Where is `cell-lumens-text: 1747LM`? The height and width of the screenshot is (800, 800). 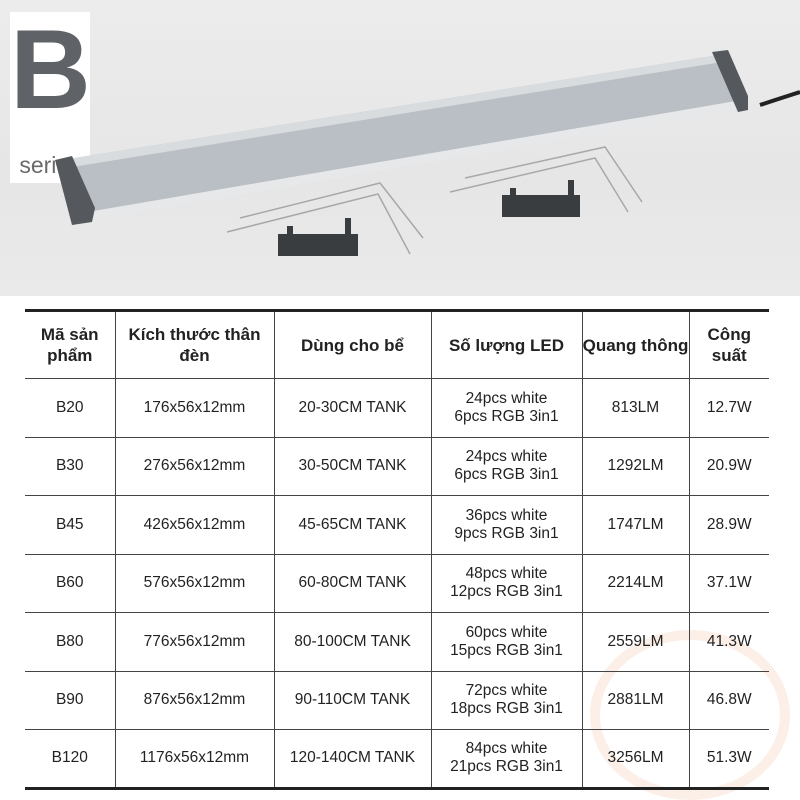 cell-lumens-text: 1747LM is located at coordinates (635, 524).